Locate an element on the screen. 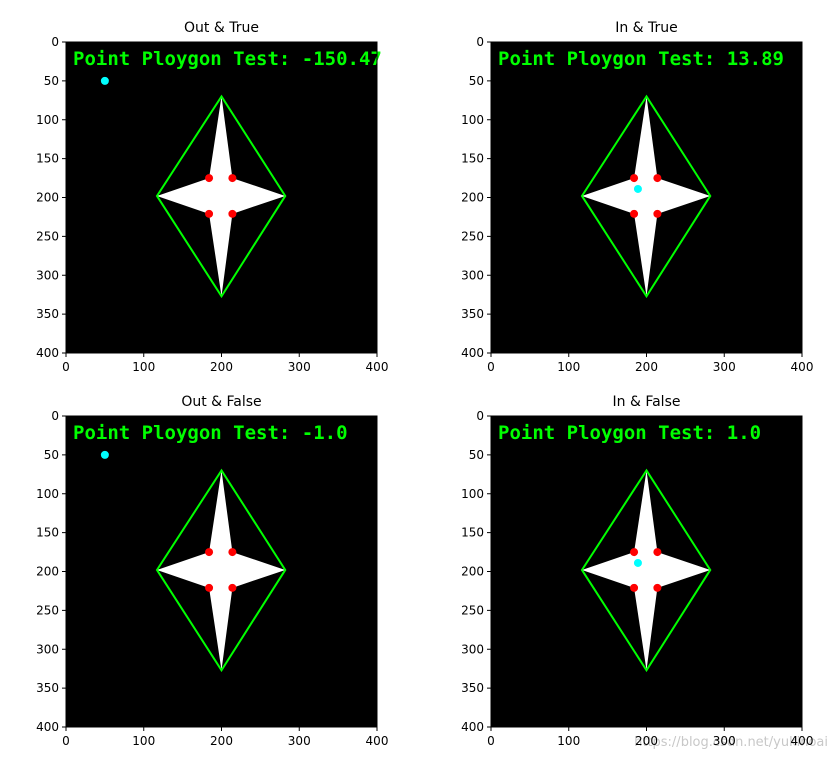  watermark: https://blog.csdn.net/yukinoai is located at coordinates (731, 742).